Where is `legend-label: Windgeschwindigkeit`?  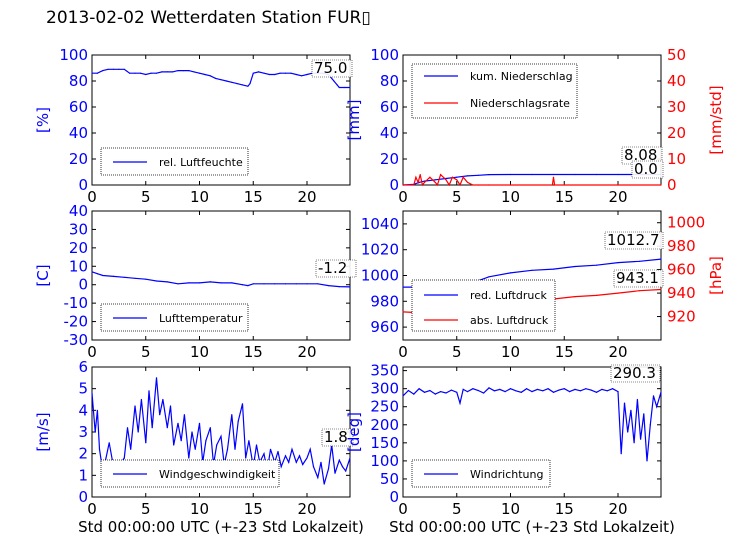 legend-label: Windgeschwindigkeit is located at coordinates (217, 474).